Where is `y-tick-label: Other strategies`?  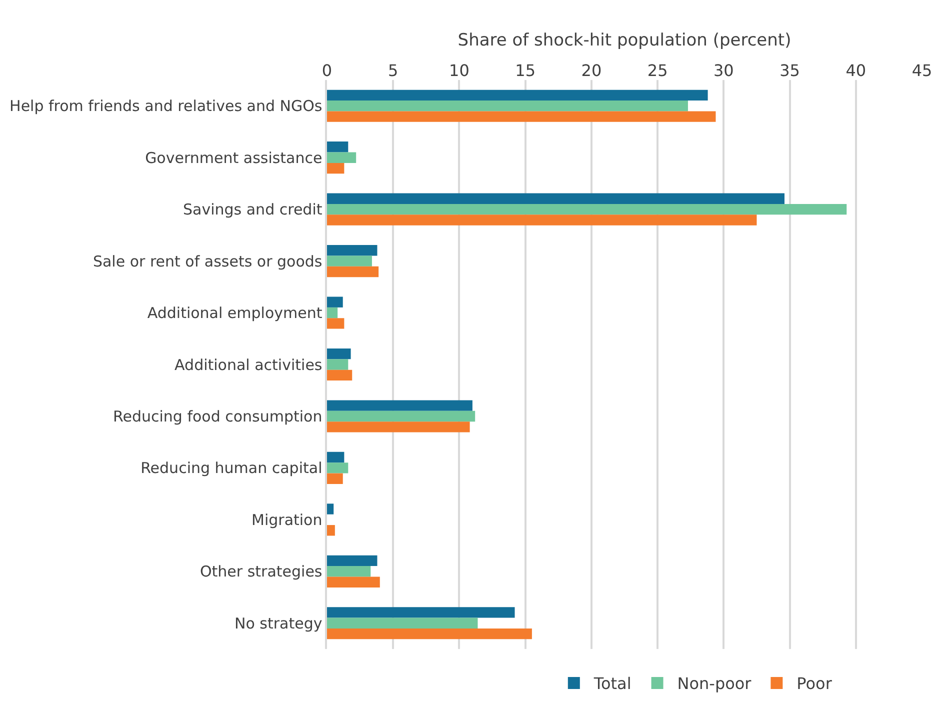 y-tick-label: Other strategies is located at coordinates (261, 571).